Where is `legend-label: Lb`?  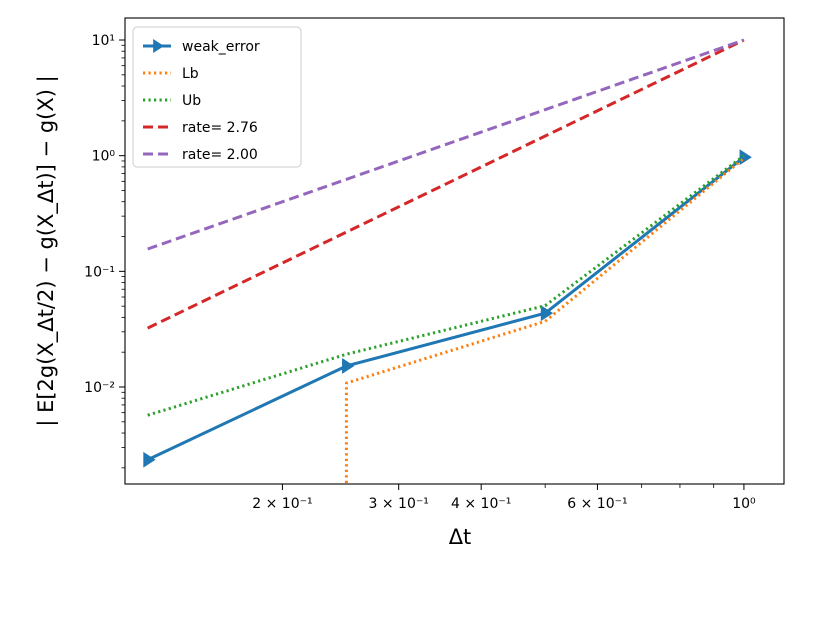 legend-label: Lb is located at coordinates (190, 74).